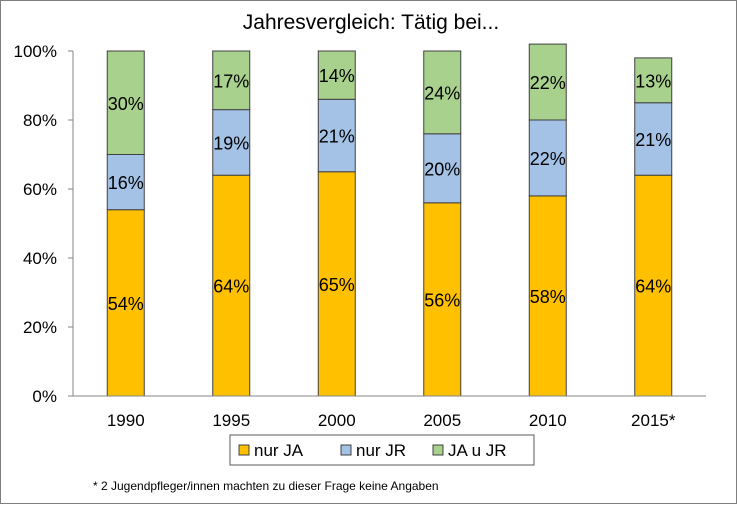 This screenshot has width=737, height=505. I want to click on bar-nur-ja-2010, so click(547, 296).